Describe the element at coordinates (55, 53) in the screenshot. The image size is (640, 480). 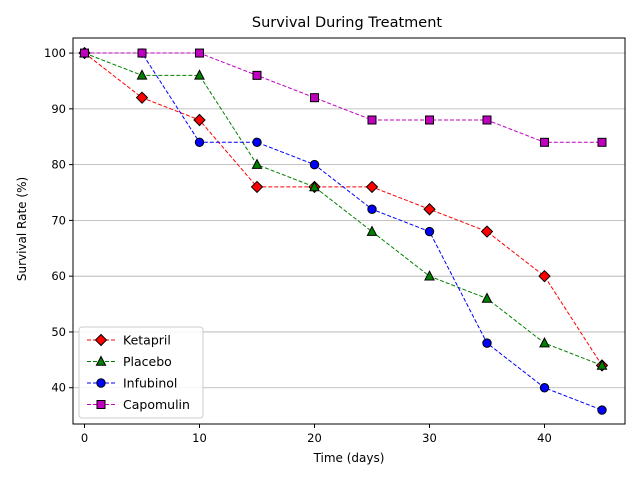
I see `y-tick-label: 100` at that location.